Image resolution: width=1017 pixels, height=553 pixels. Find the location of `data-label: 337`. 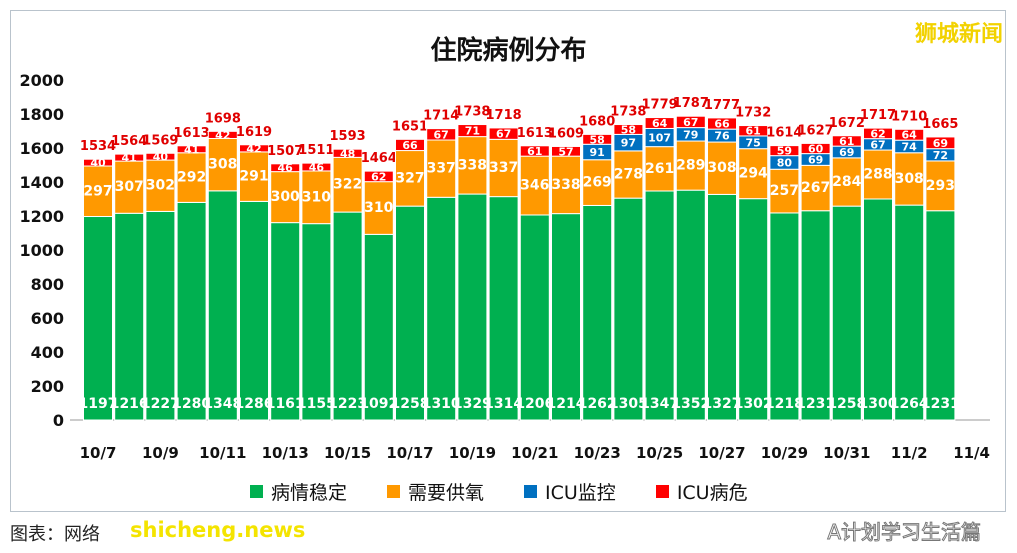

data-label: 337 is located at coordinates (441, 169).